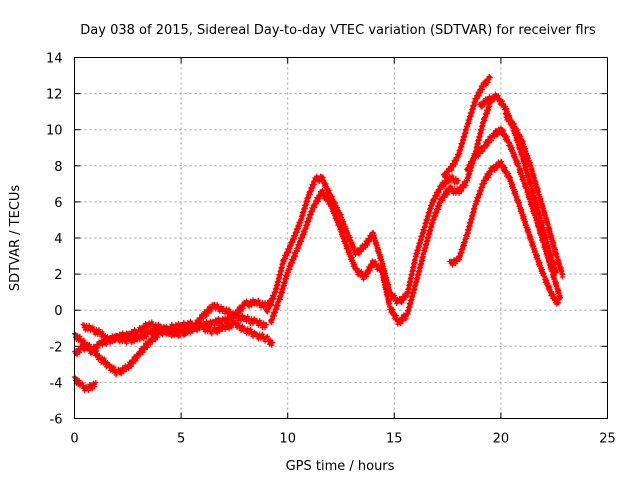 This screenshot has width=640, height=480. Describe the element at coordinates (58, 311) in the screenshot. I see `y-tick-label: 0` at that location.